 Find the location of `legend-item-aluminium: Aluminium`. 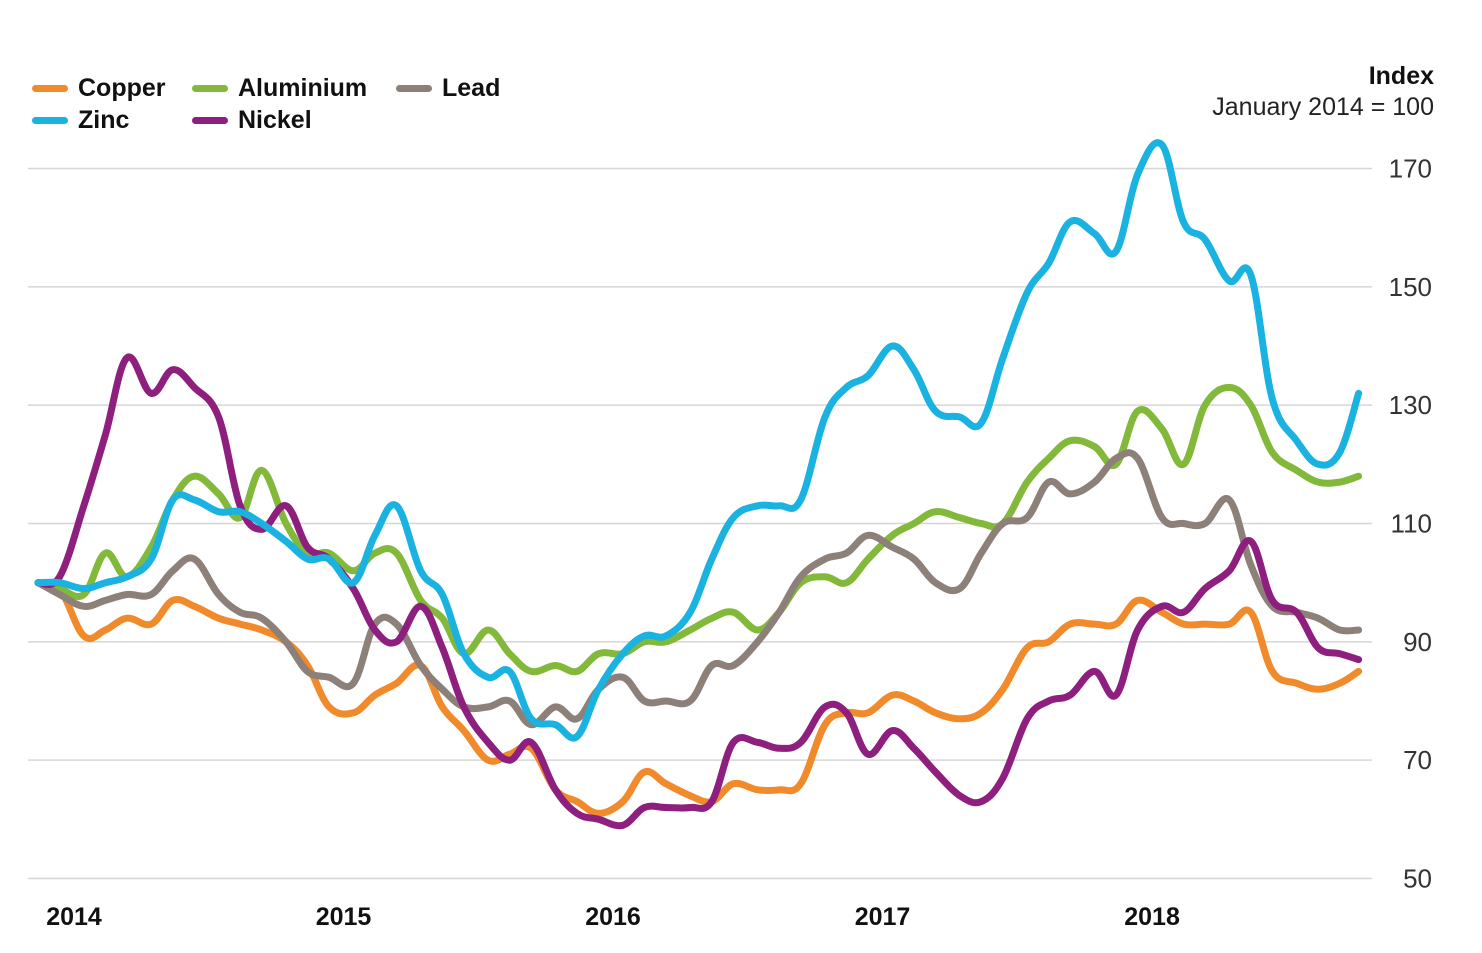

legend-item-aluminium: Aluminium is located at coordinates (279, 88).